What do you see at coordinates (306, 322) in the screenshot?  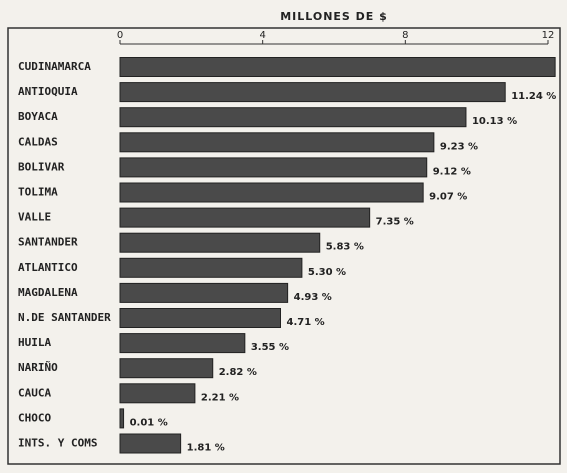 I see `data-label: 4.71 %` at bounding box center [306, 322].